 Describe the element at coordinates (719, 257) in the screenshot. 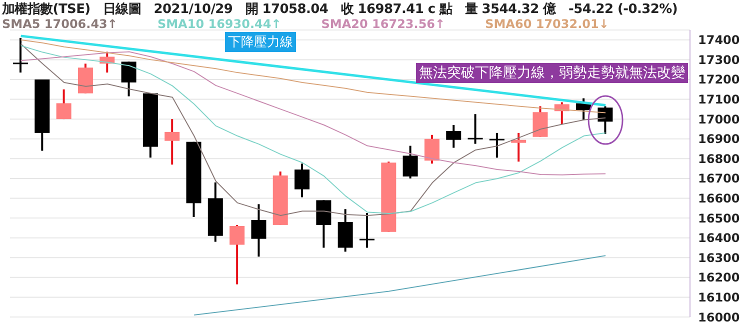

I see `y-tick-label: 16300` at that location.